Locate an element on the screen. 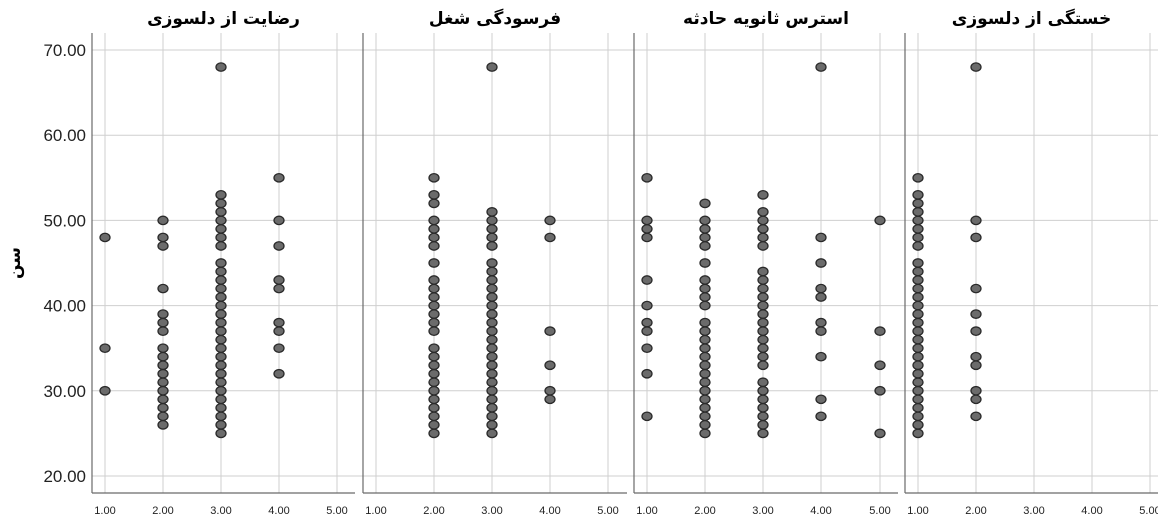 This screenshot has width=1158, height=519. y-tick-label: 20.00 is located at coordinates (64, 476).